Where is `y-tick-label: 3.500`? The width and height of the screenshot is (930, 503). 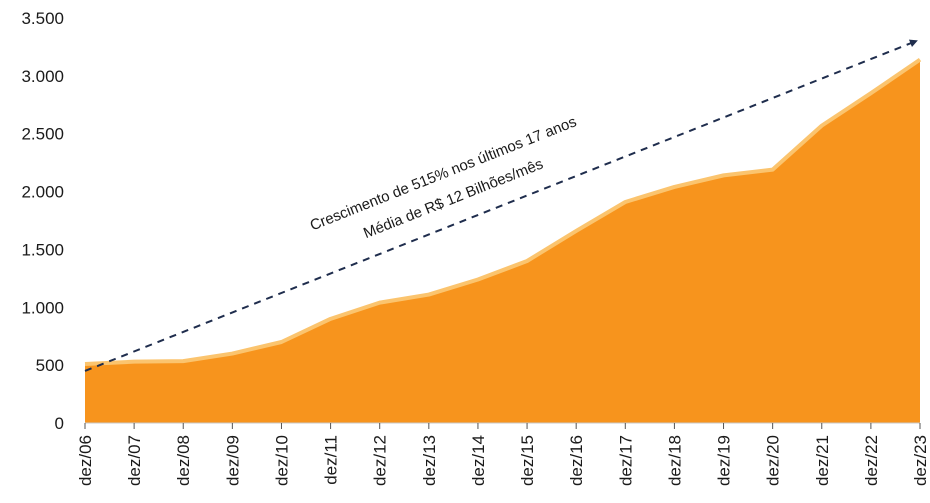 y-tick-label: 3.500 is located at coordinates (42, 18).